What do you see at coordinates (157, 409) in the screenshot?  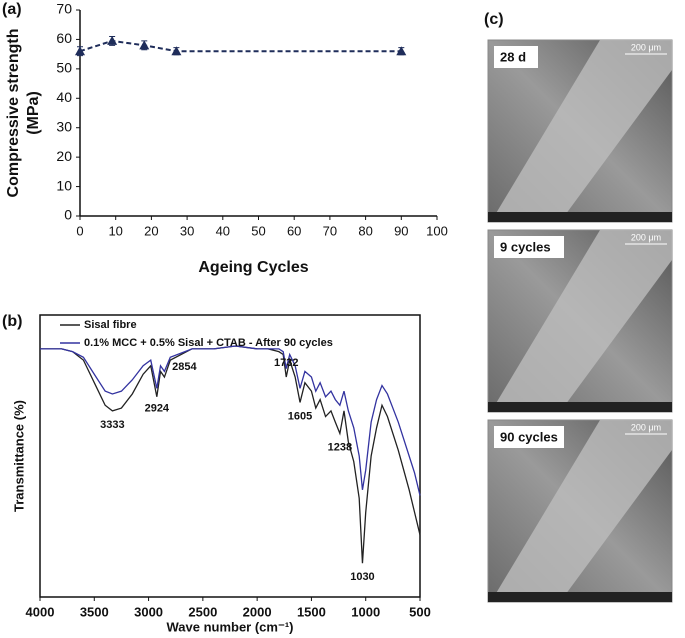 I see `peak-label: 2924` at bounding box center [157, 409].